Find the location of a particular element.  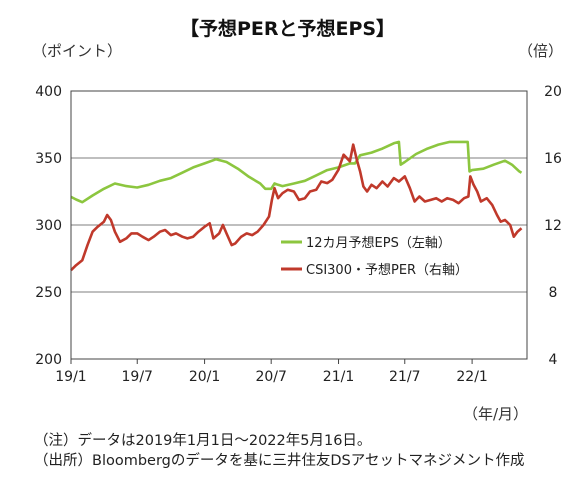

source-text: （出所）Bloombergのデータを基に三井住友DSアセットマネジメント作成 is located at coordinates (279, 461).